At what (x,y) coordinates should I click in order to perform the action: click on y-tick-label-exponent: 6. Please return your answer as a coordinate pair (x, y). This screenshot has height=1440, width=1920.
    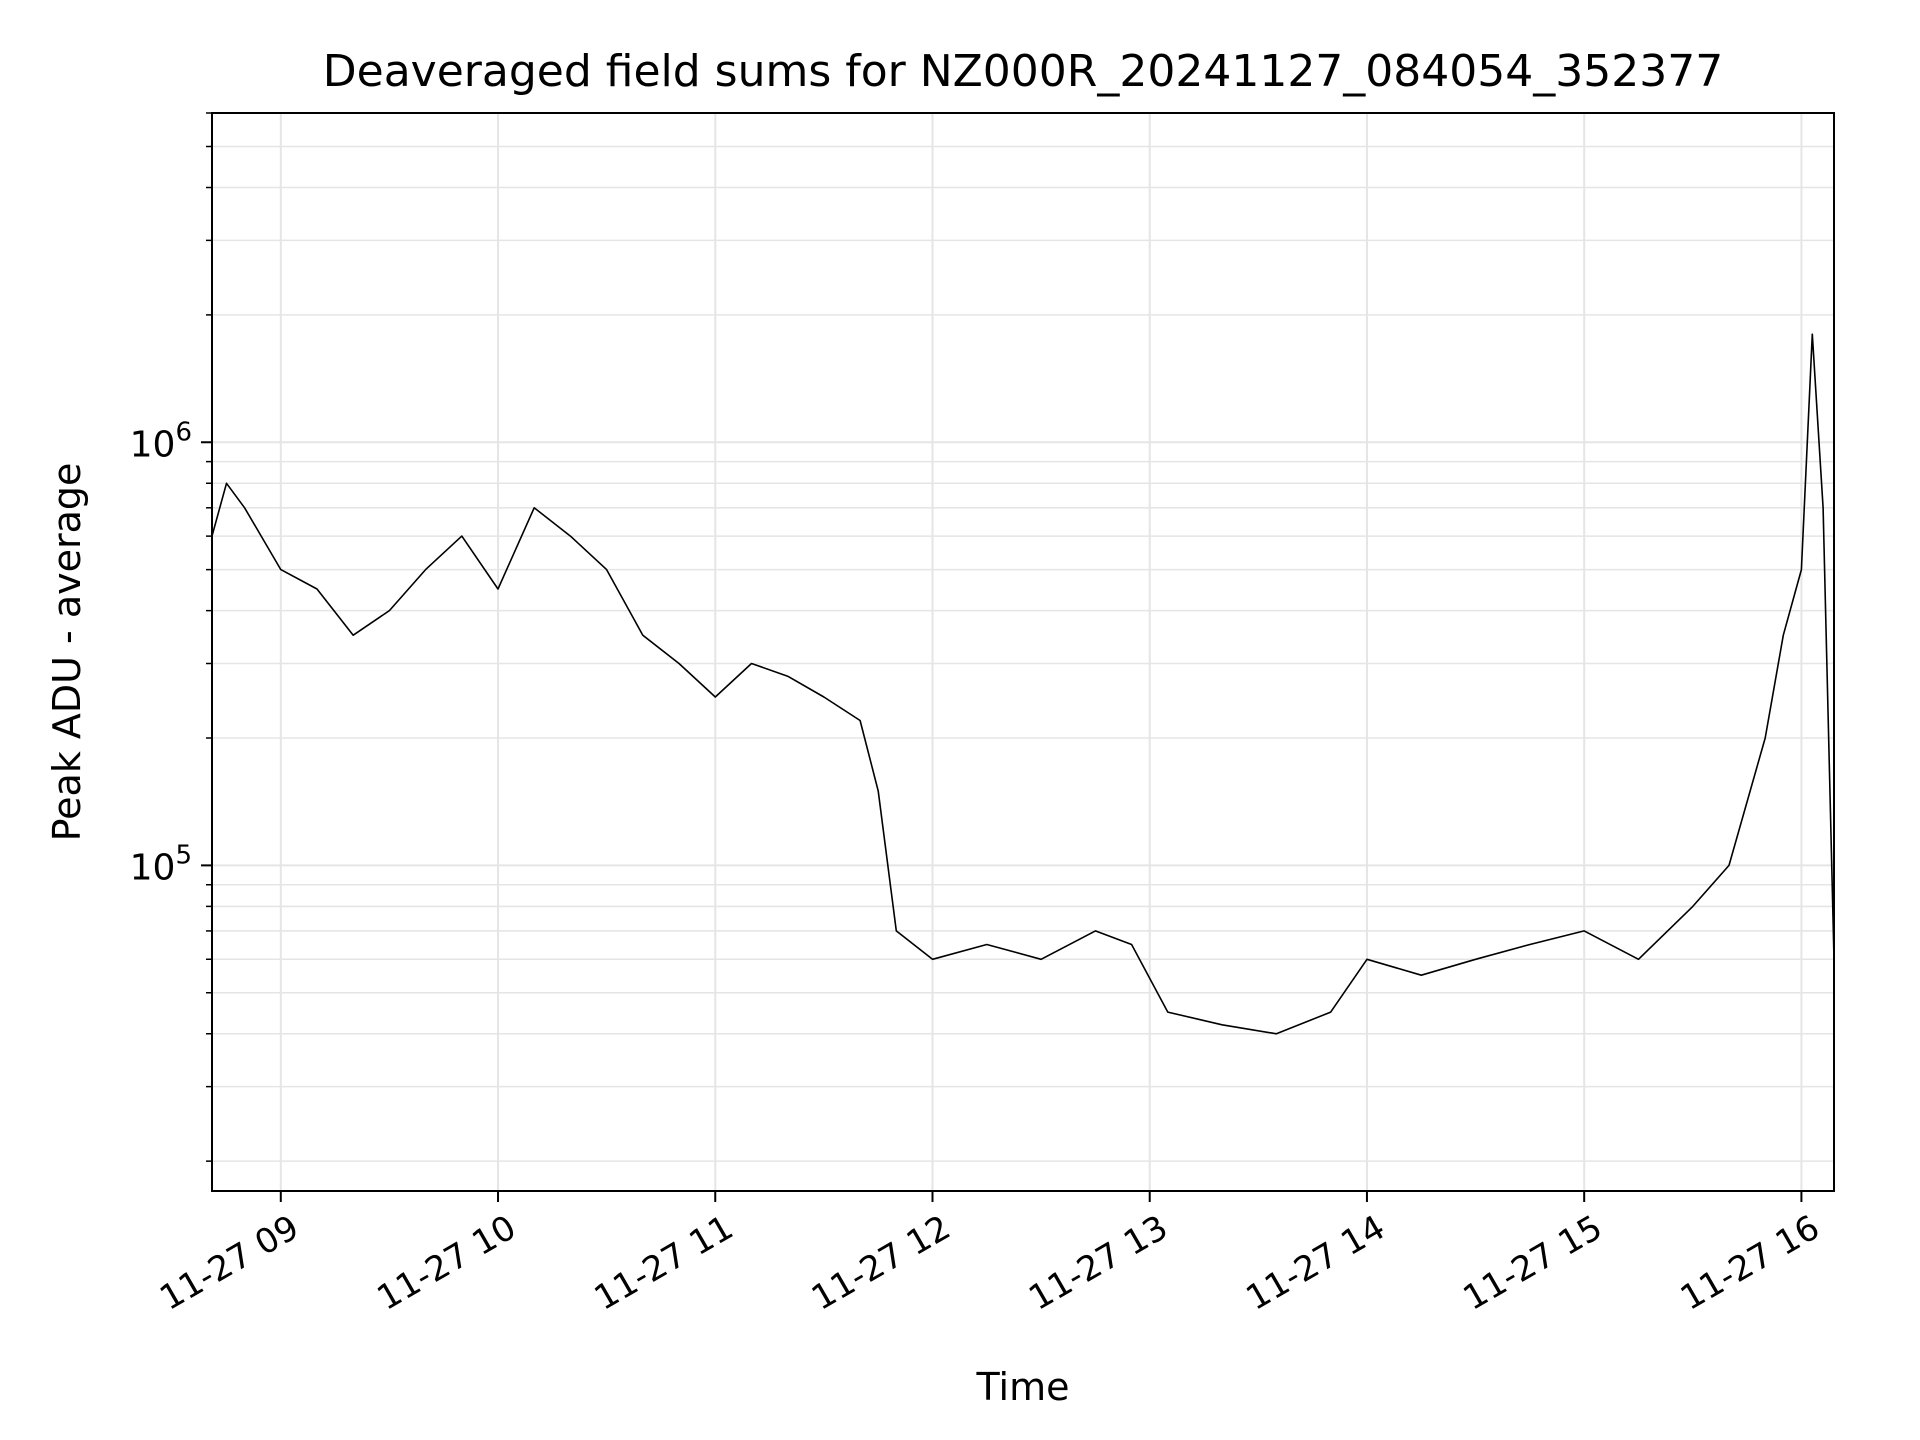
    Looking at the image, I should click on (183, 432).